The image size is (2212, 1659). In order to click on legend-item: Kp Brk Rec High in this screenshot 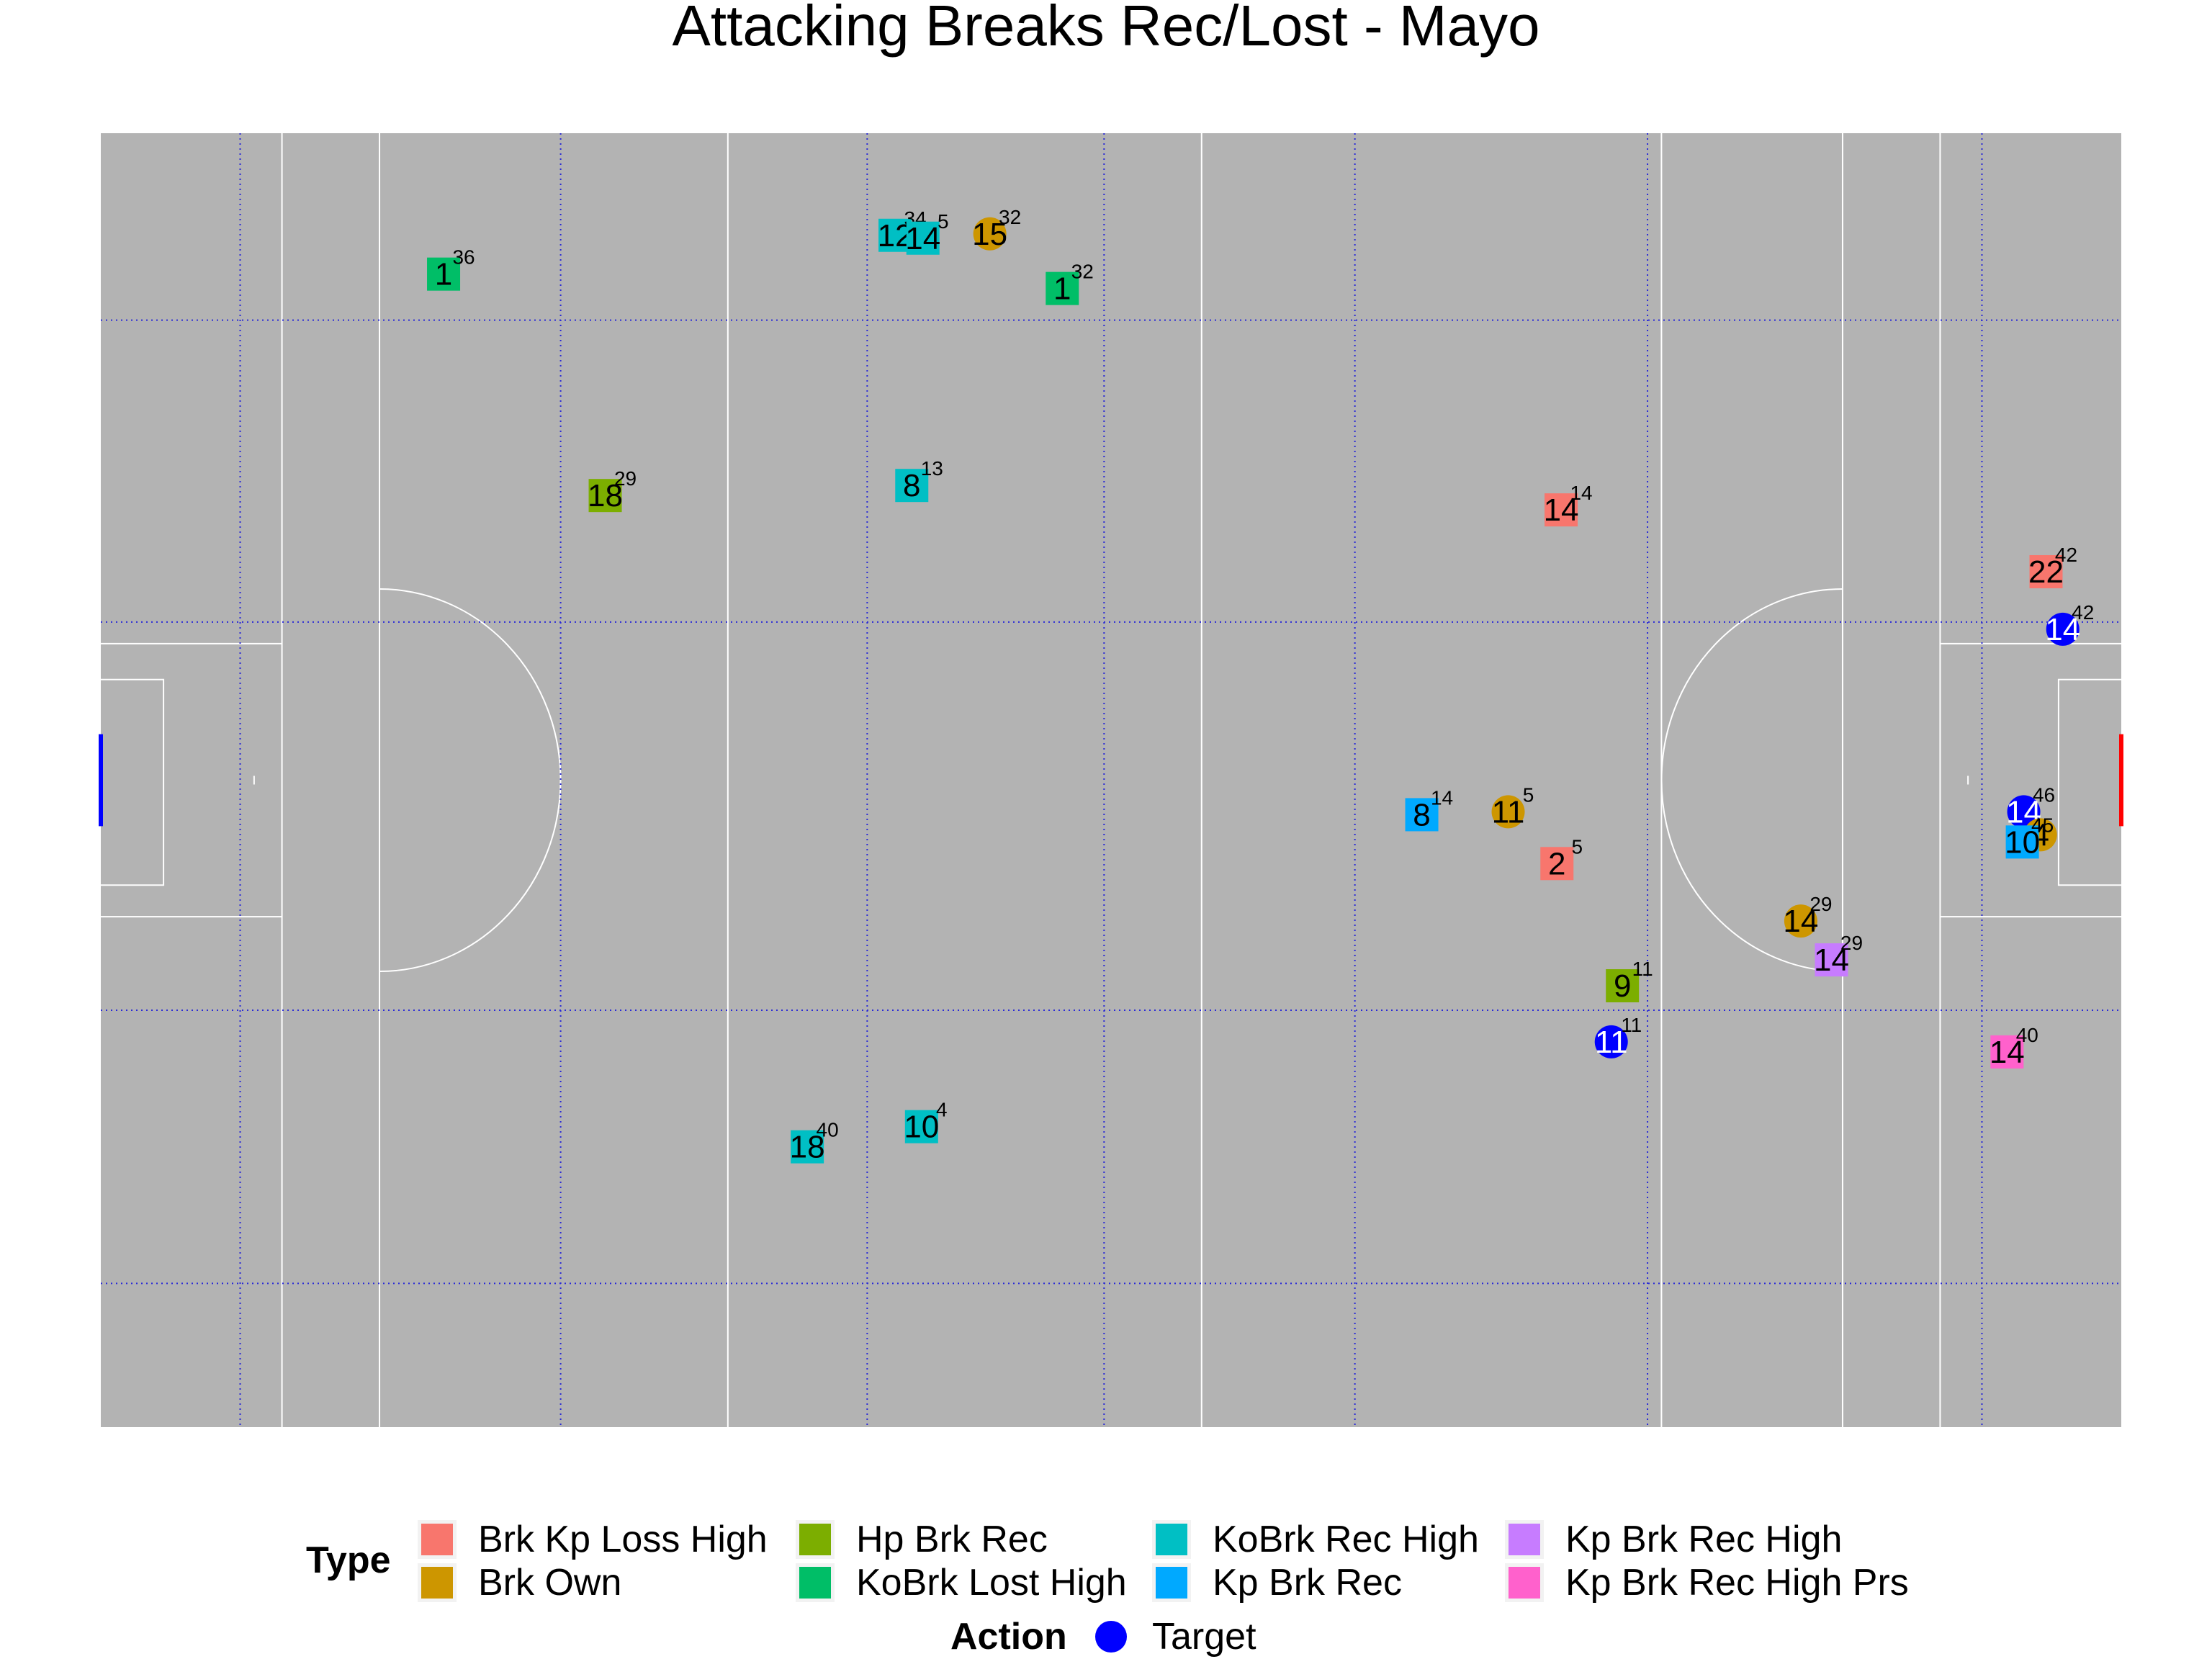, I will do `click(1674, 1539)`.